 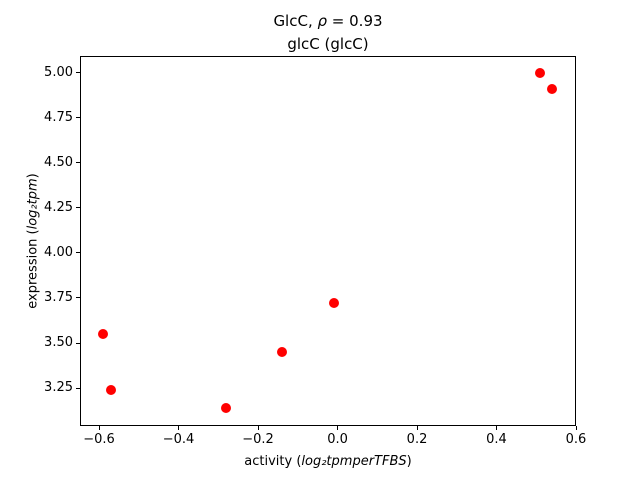 What do you see at coordinates (33, 176) in the screenshot?
I see `ylabel-close-paren: )` at bounding box center [33, 176].